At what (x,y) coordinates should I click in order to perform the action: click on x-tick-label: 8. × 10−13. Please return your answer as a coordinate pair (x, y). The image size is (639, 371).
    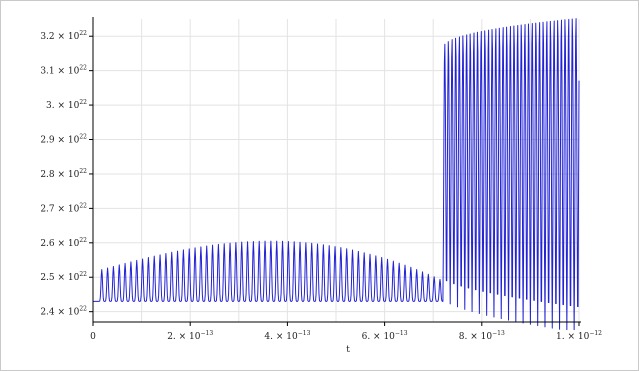
    Looking at the image, I should click on (482, 336).